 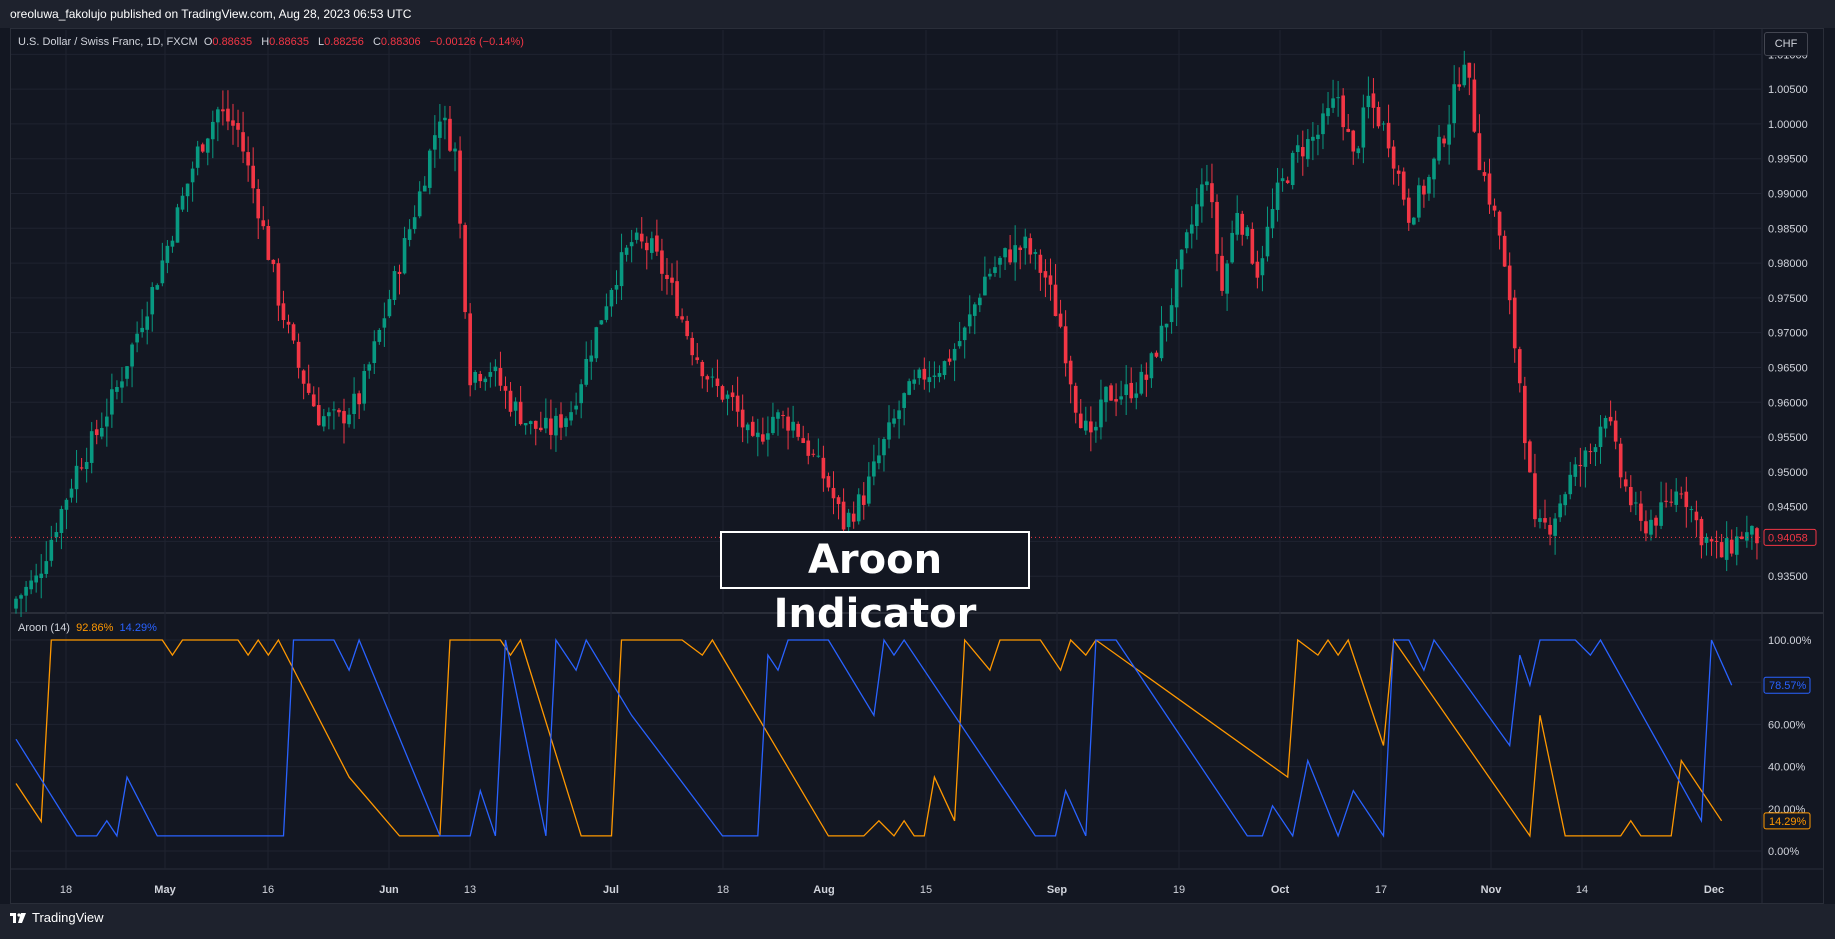 What do you see at coordinates (1582, 890) in the screenshot?
I see `time-tick-label: 14` at bounding box center [1582, 890].